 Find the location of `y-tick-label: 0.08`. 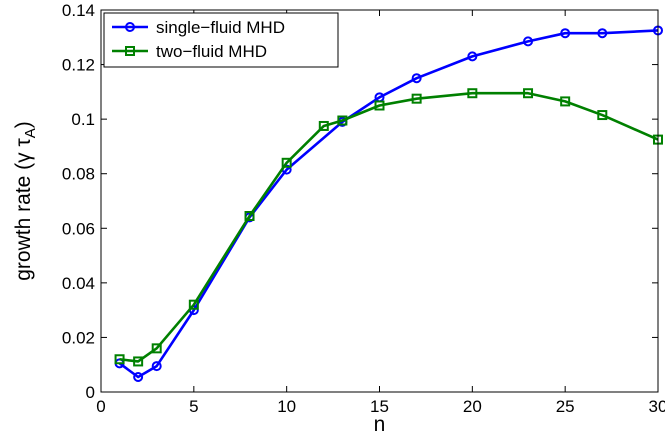

y-tick-label: 0.08 is located at coordinates (78, 174).